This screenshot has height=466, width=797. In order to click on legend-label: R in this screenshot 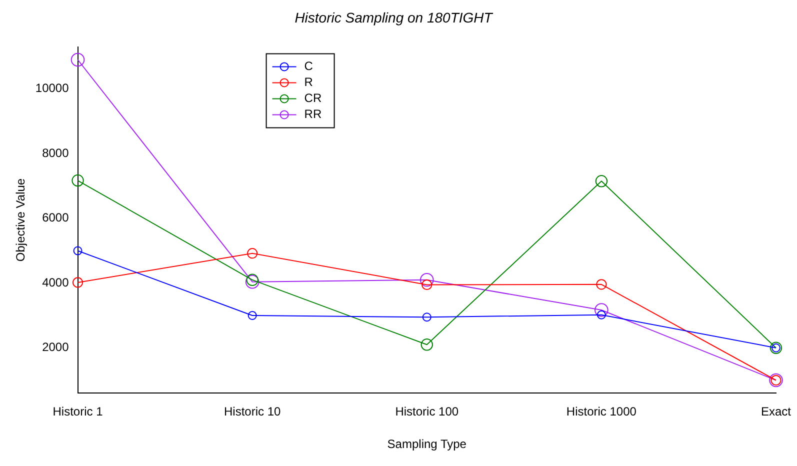, I will do `click(309, 82)`.